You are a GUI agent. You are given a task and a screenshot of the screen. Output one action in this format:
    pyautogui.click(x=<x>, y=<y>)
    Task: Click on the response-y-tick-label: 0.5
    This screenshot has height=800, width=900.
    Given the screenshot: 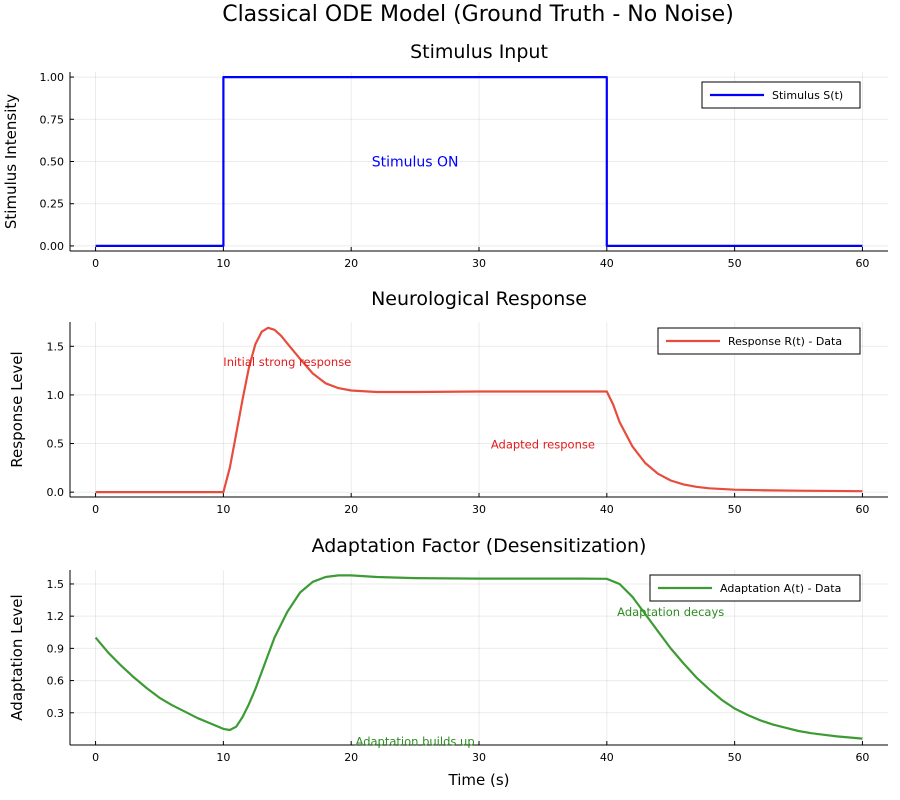 What is the action you would take?
    pyautogui.click(x=56, y=444)
    